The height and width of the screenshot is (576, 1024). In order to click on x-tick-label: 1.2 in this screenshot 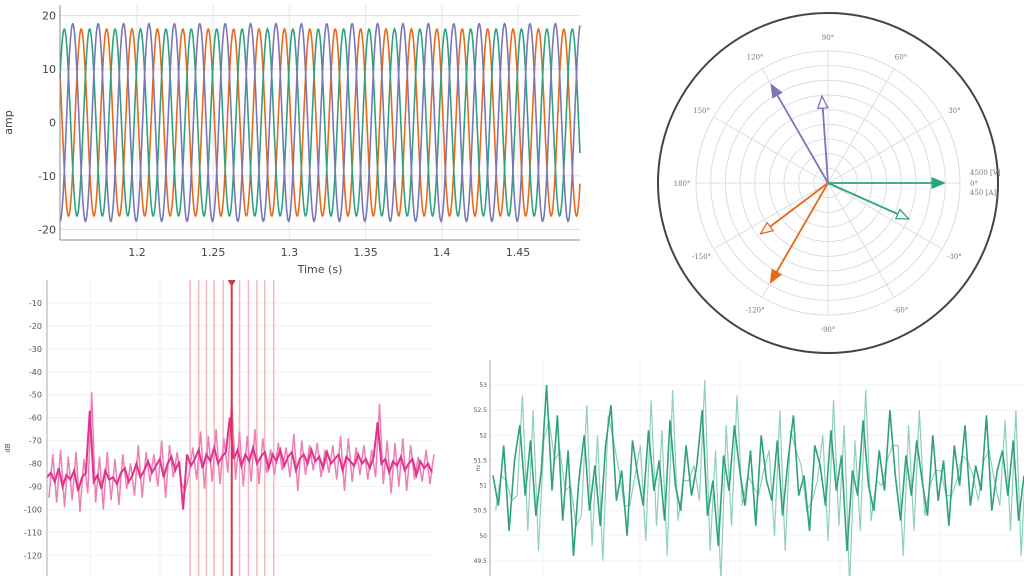, I will do `click(137, 252)`.